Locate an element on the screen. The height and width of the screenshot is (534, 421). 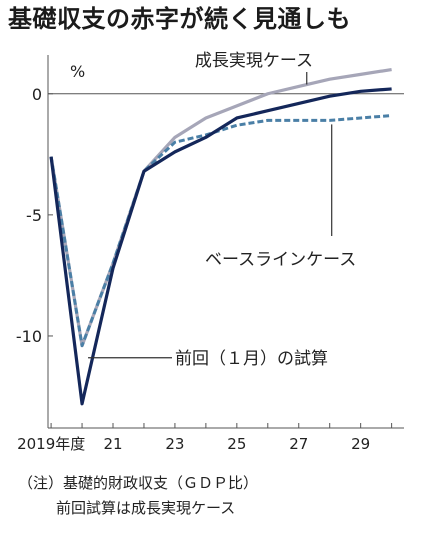
x-tick-label: 2019年度 is located at coordinates (51, 444).